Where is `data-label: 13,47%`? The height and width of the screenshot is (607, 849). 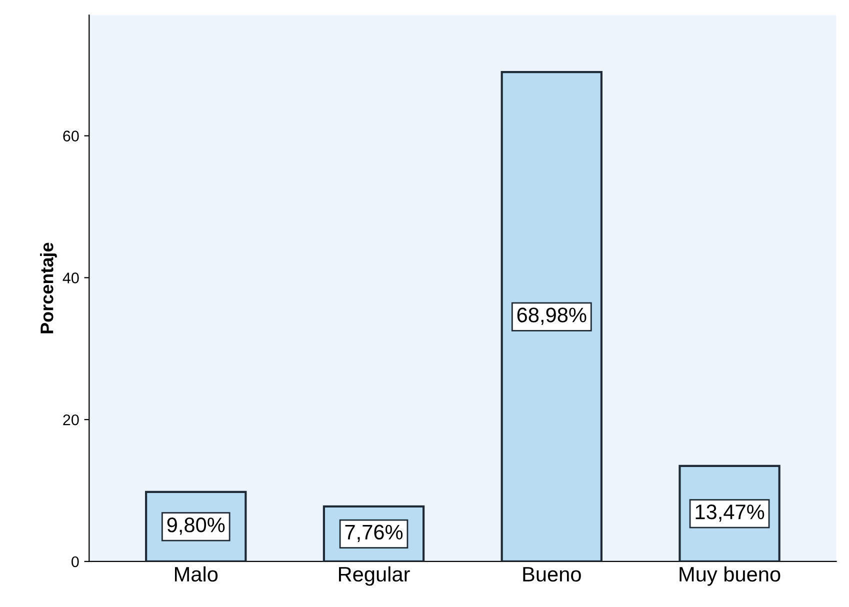 data-label: 13,47% is located at coordinates (730, 513).